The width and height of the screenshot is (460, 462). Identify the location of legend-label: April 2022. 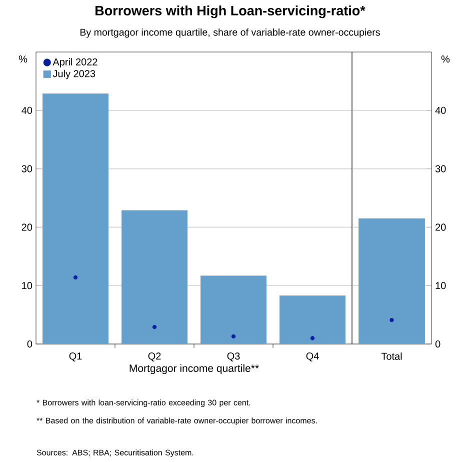
(75, 63).